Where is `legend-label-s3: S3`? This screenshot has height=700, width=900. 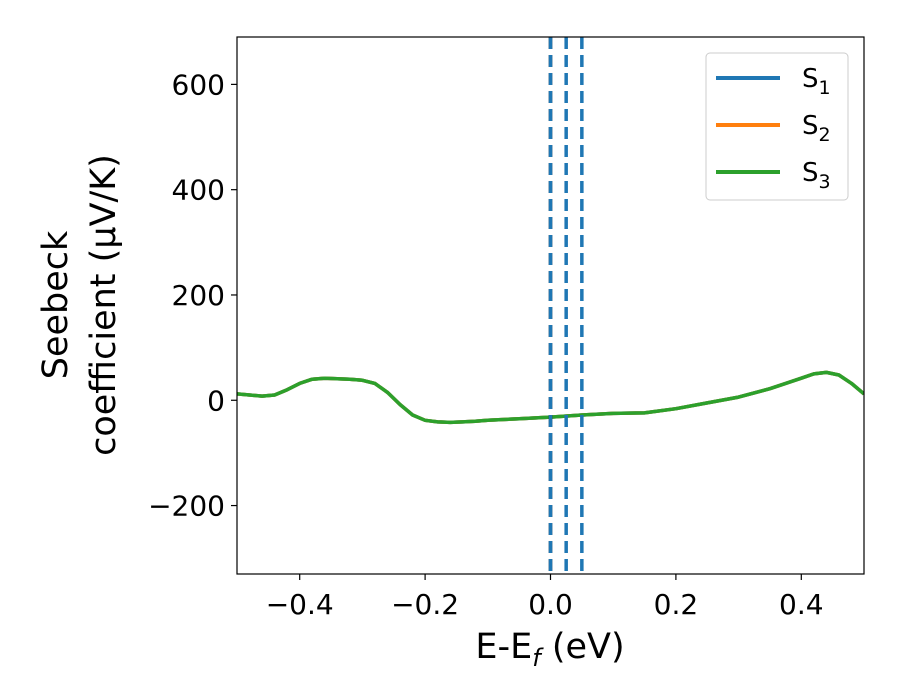 legend-label-s3: S3 is located at coordinates (816, 175).